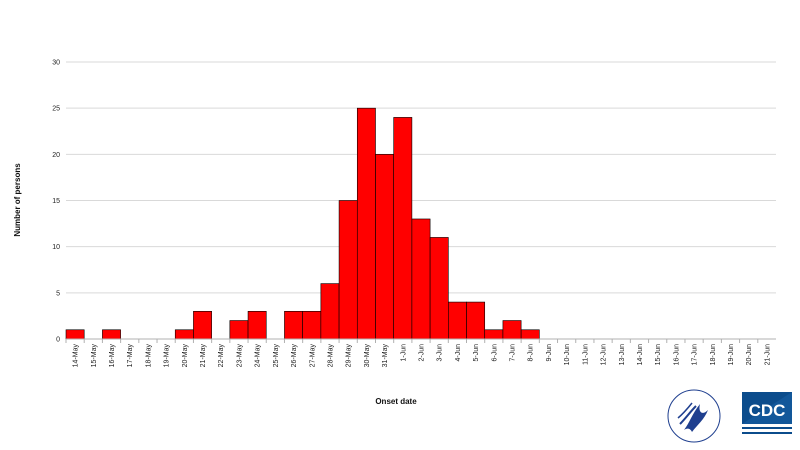 The width and height of the screenshot is (800, 450). I want to click on y-tick-label: 30, so click(56, 63).